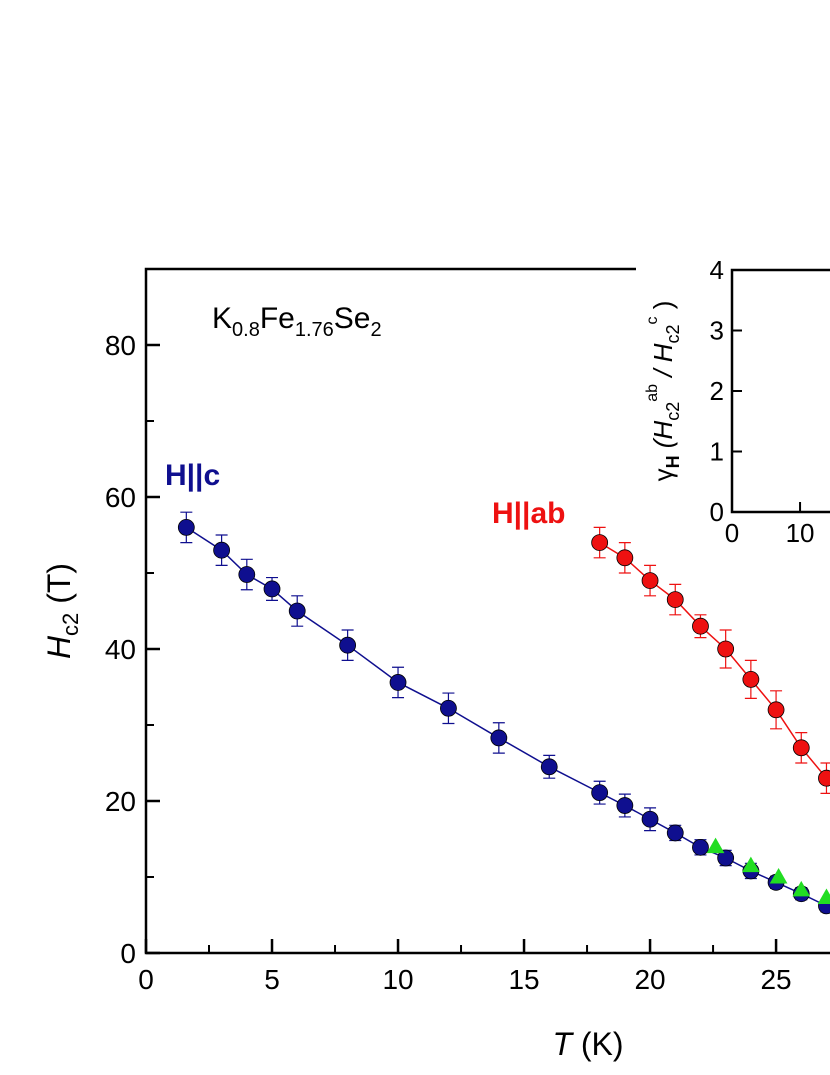  I want to click on inset-y-tick-label: 0, so click(717, 512).